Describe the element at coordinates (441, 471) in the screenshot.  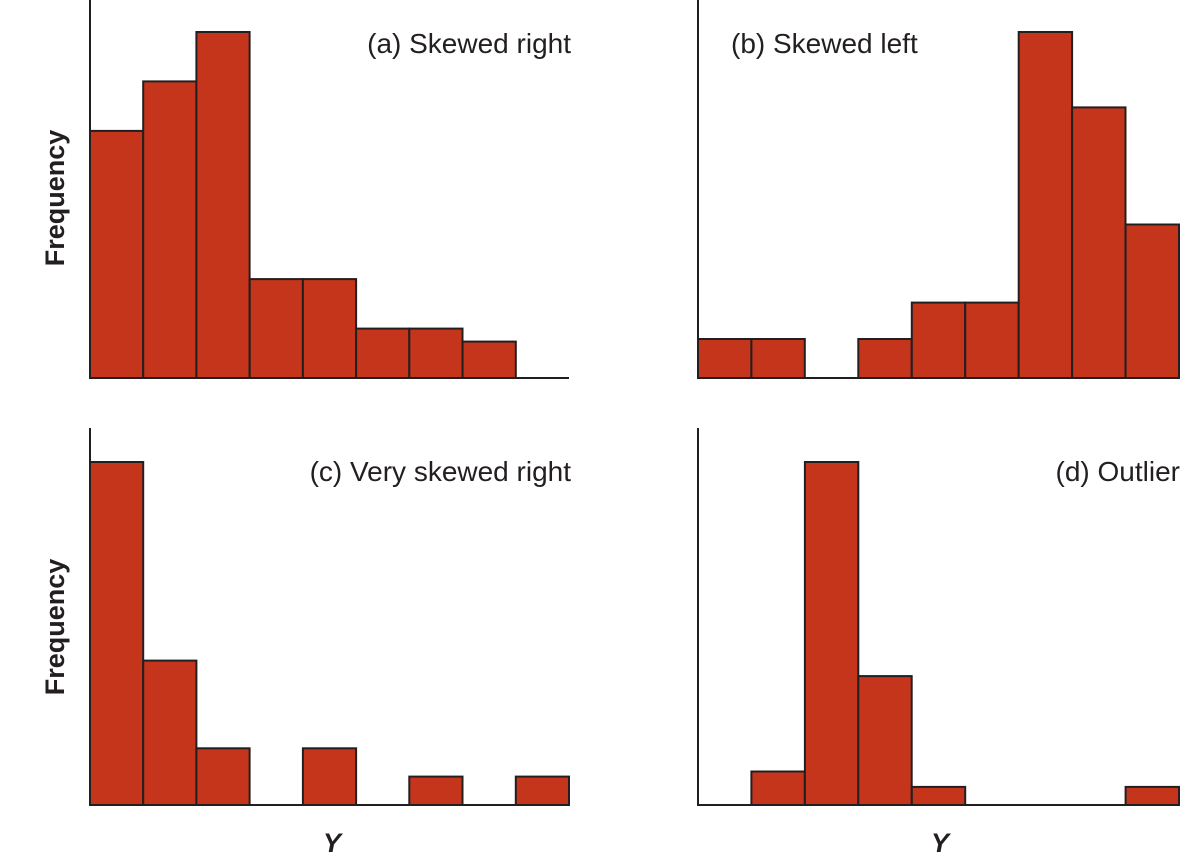
I see `panel-c-title: (c) Very skewed right` at that location.